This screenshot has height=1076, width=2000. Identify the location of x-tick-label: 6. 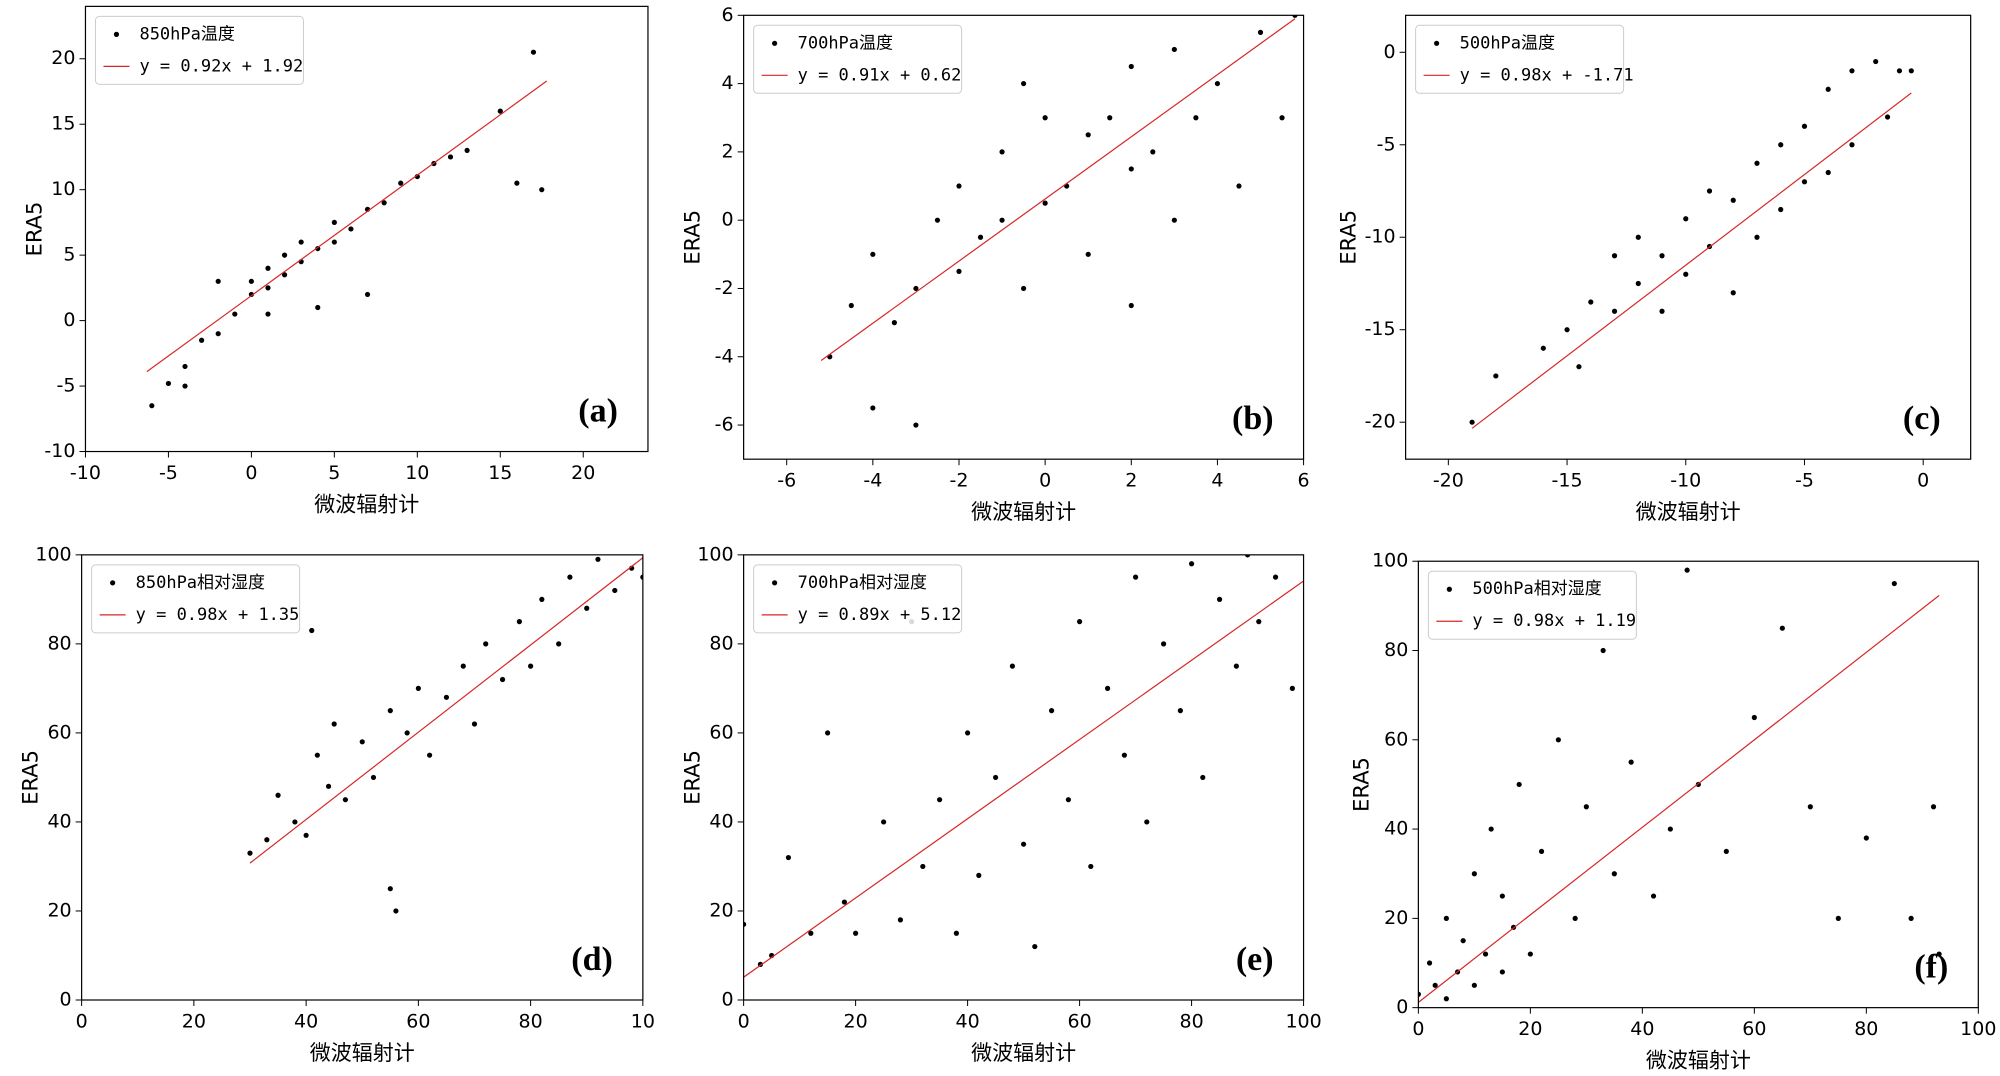
(1304, 481).